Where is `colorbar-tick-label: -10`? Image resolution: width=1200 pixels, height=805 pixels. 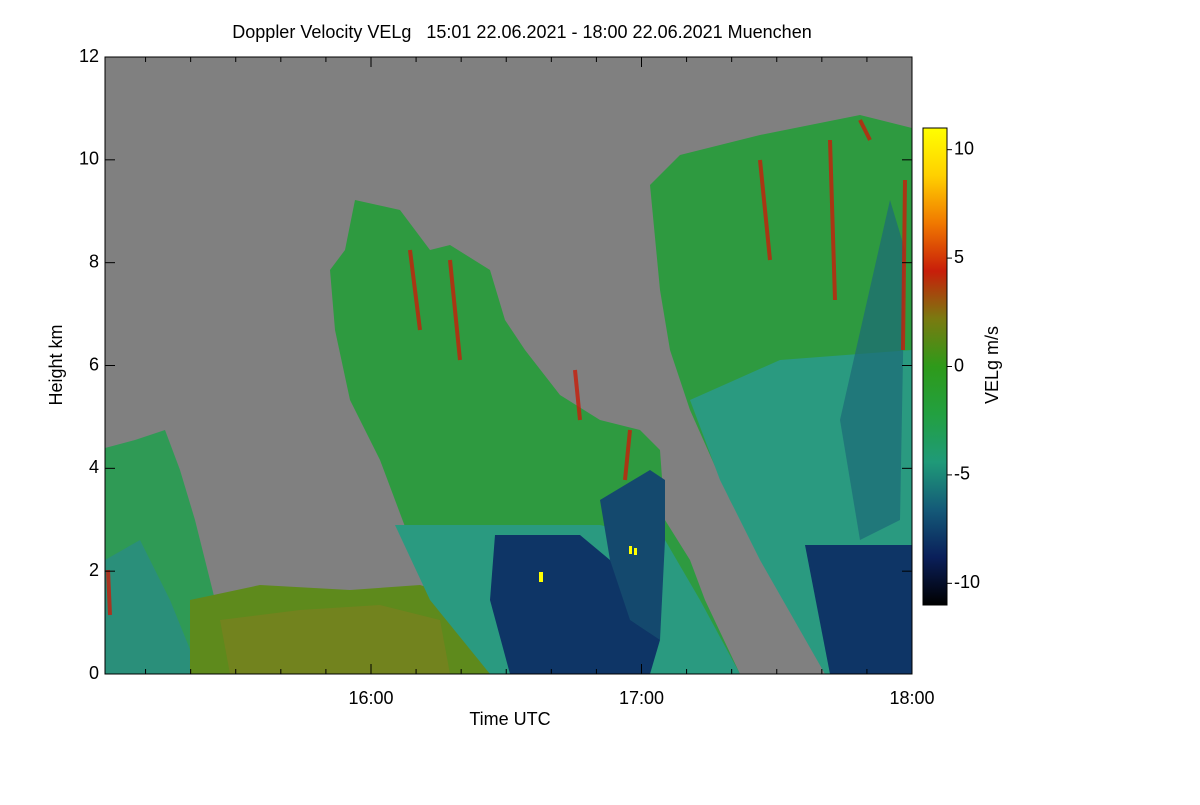 colorbar-tick-label: -10 is located at coordinates (967, 582).